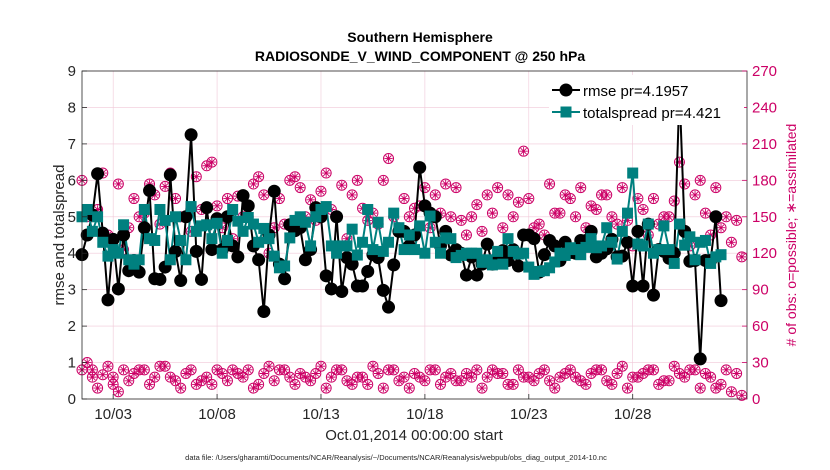 This screenshot has height=470, width=830. Describe the element at coordinates (72, 107) in the screenshot. I see `y-tick-label: 8` at that location.